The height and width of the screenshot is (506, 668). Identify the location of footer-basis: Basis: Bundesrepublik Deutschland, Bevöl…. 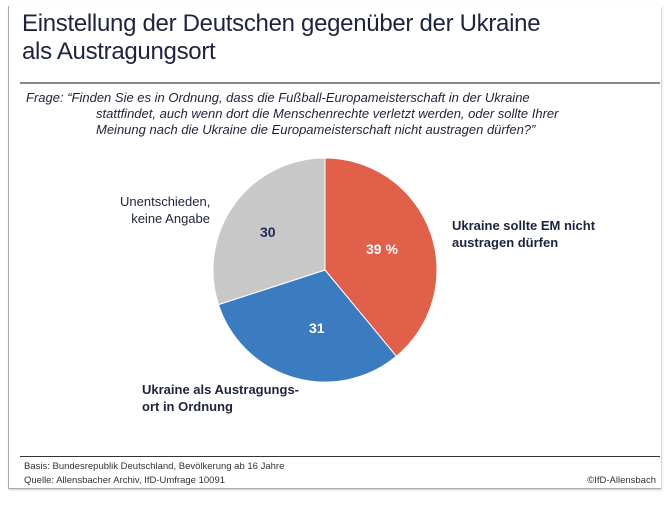
(154, 466).